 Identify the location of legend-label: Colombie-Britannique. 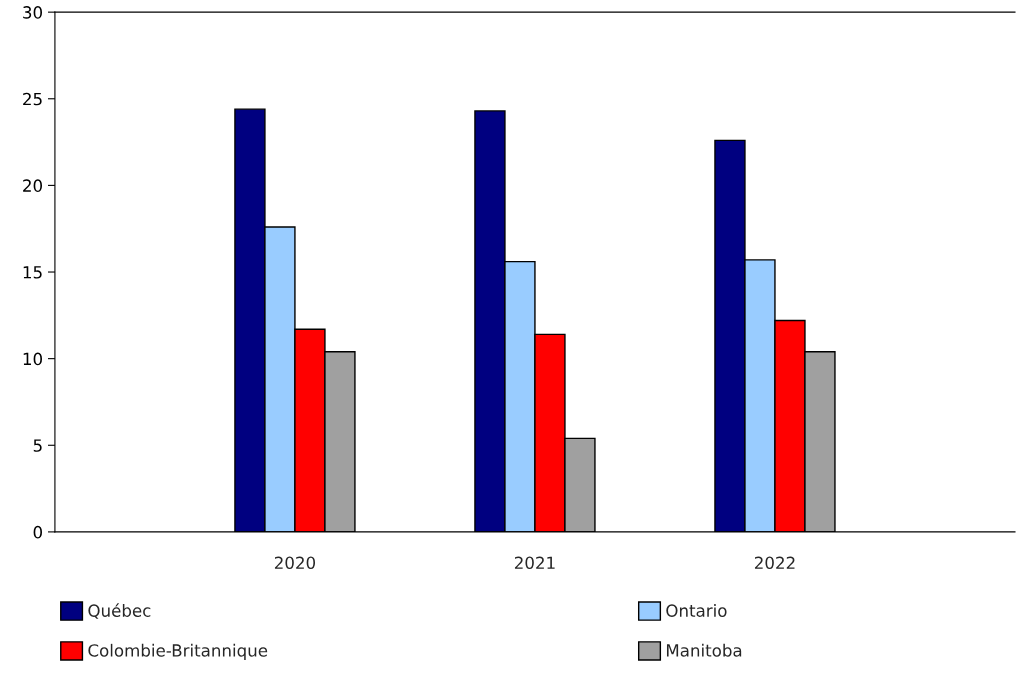
(178, 651).